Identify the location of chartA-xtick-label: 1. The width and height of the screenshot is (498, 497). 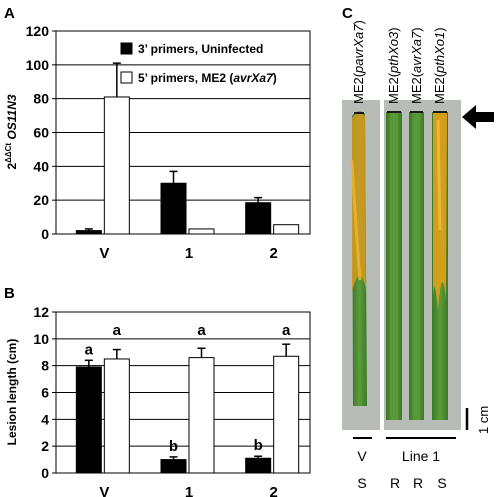
(189, 253).